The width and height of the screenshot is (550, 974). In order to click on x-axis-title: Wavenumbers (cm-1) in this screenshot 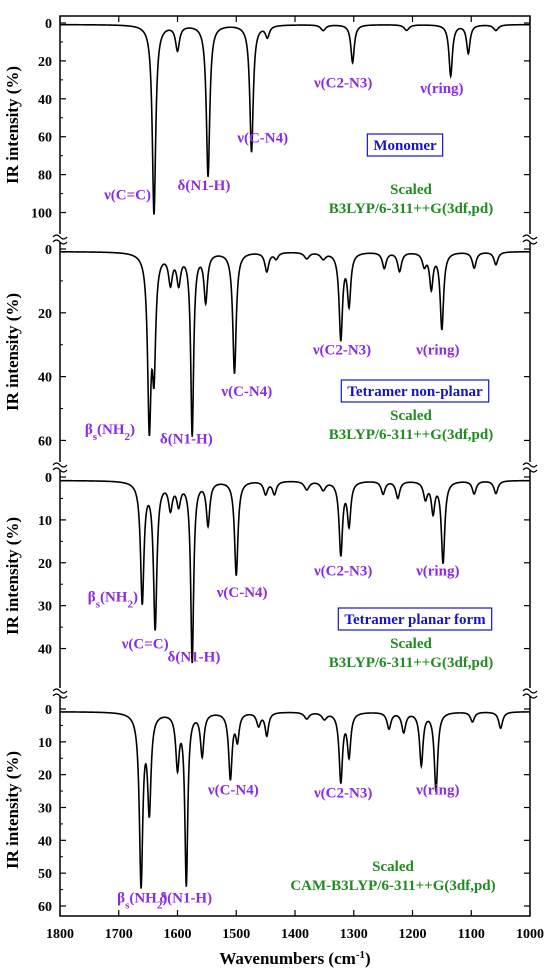, I will do `click(294, 958)`.